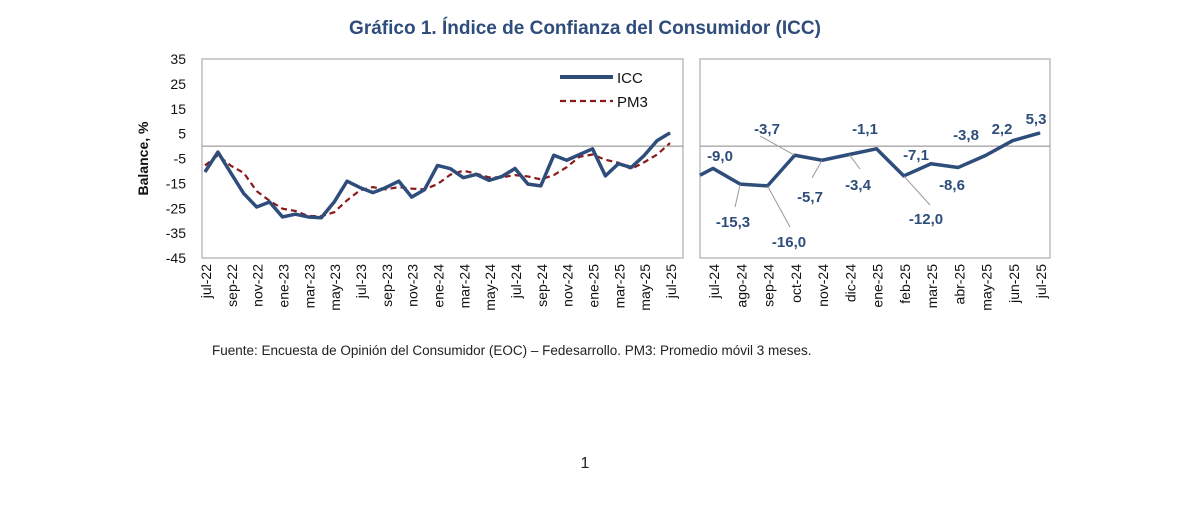 The height and width of the screenshot is (524, 1186). I want to click on y-tick-label: -45, so click(176, 258).